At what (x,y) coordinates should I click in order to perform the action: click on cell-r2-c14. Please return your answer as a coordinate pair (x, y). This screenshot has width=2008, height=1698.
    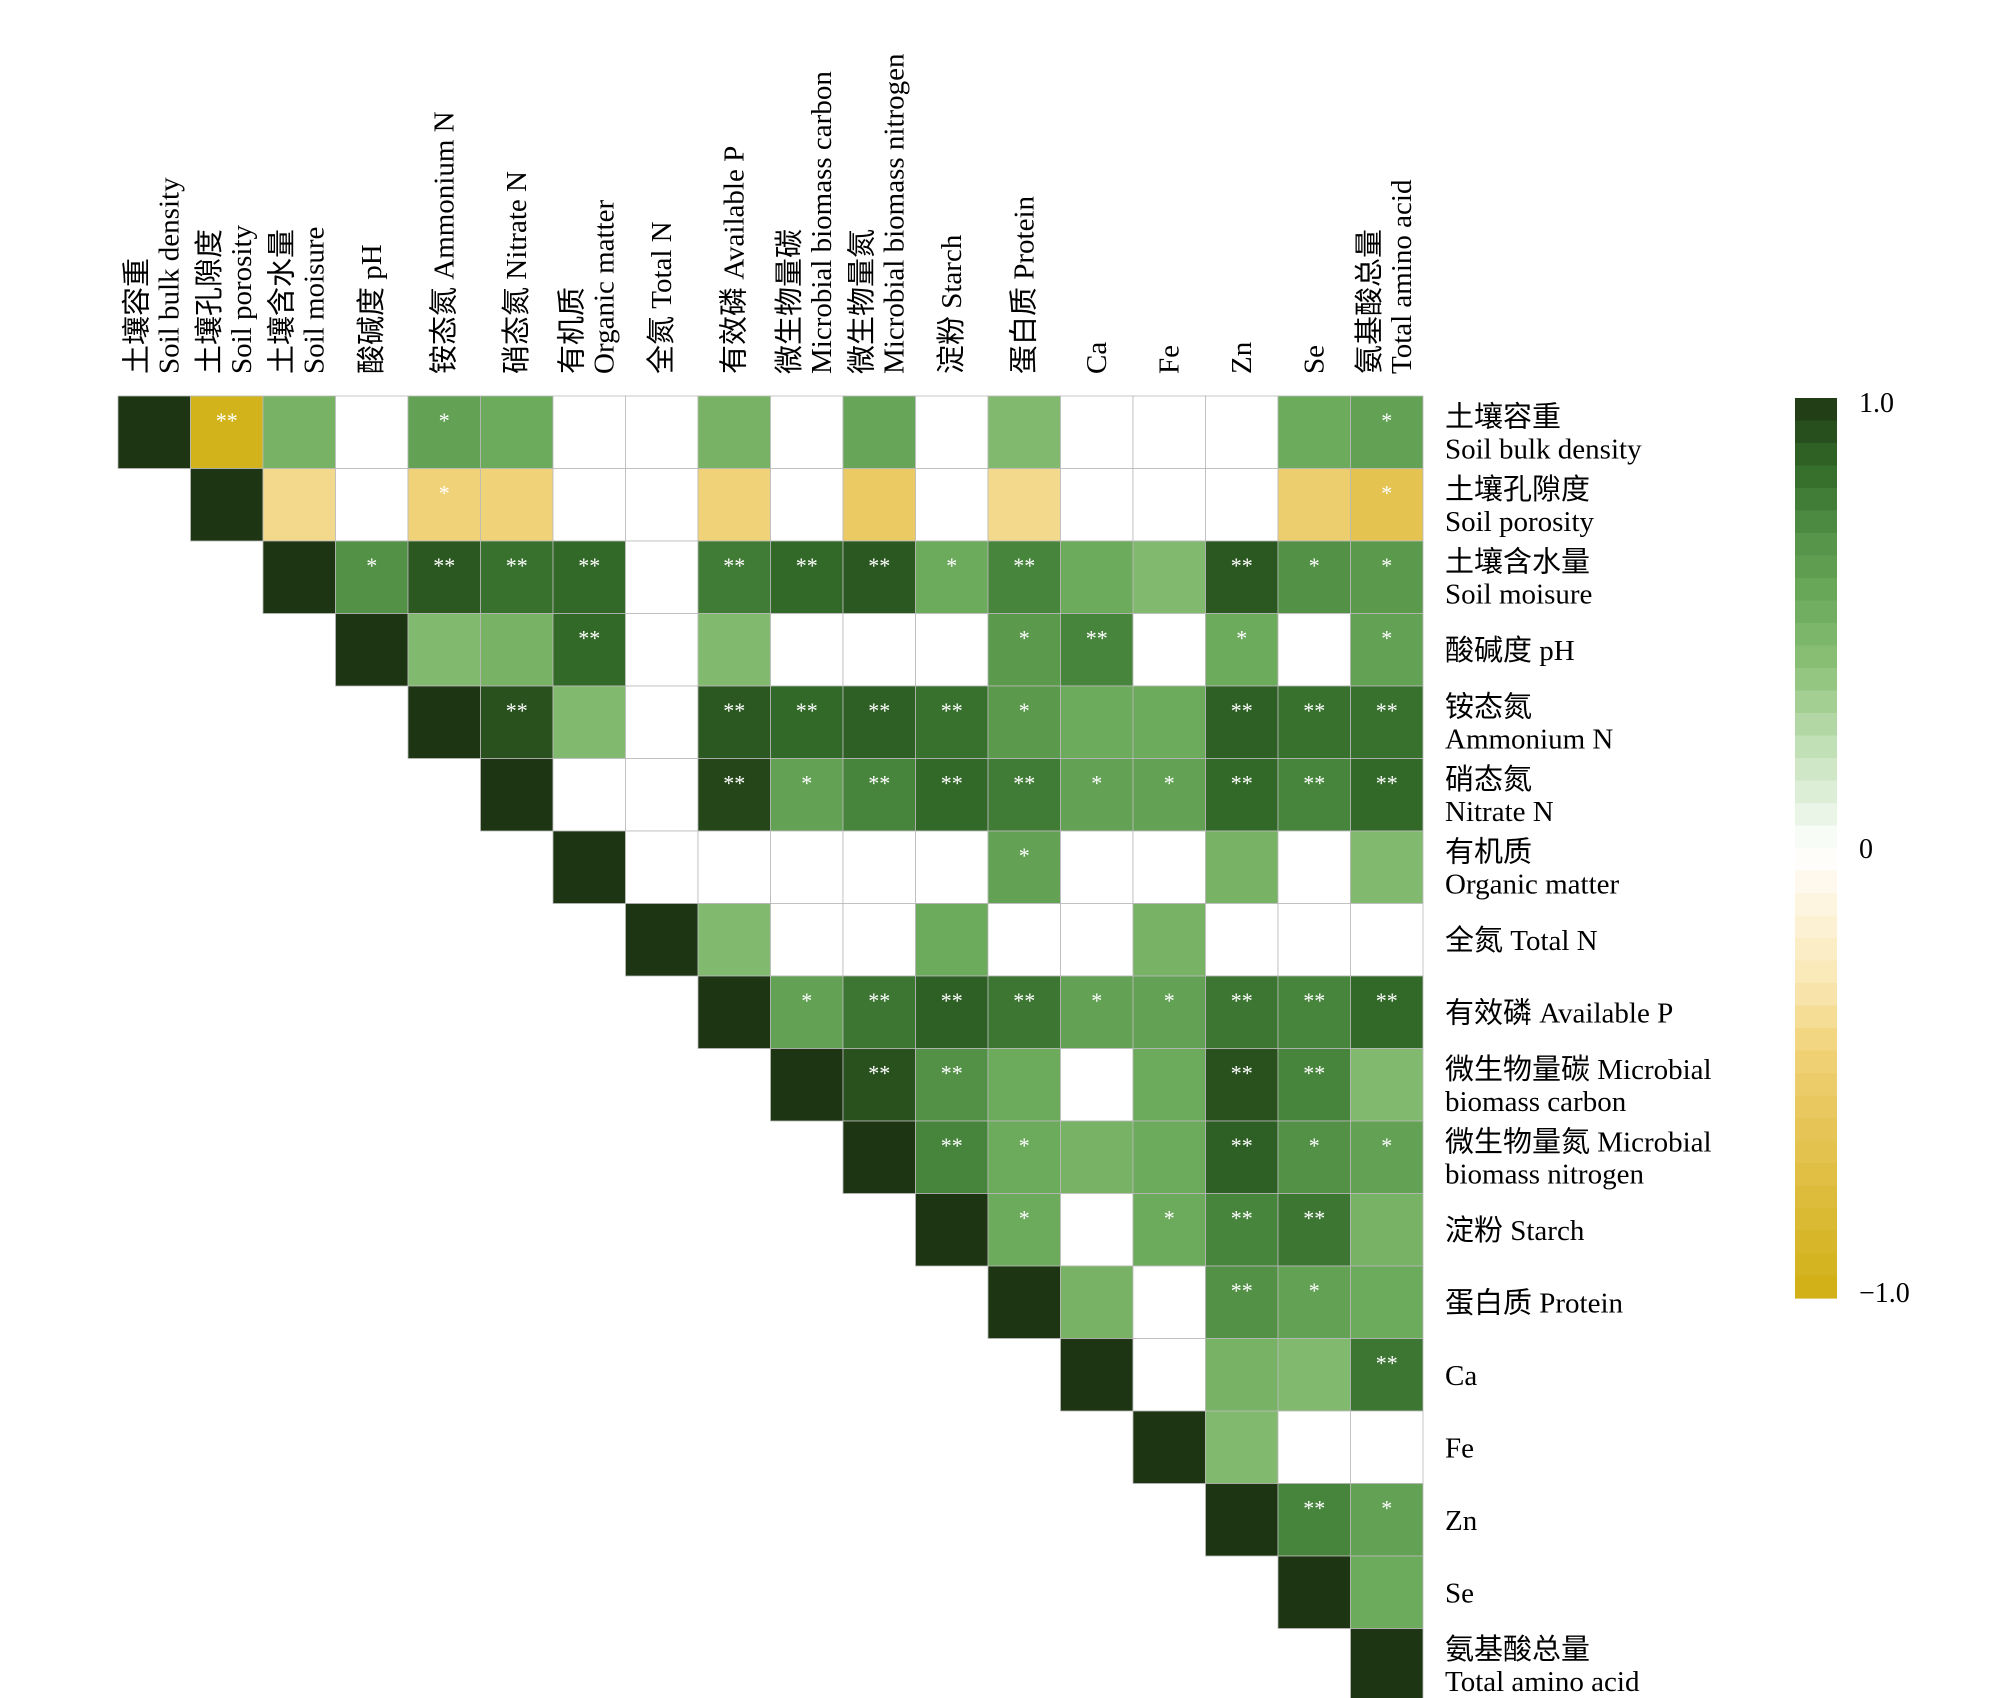
    Looking at the image, I should click on (1169, 577).